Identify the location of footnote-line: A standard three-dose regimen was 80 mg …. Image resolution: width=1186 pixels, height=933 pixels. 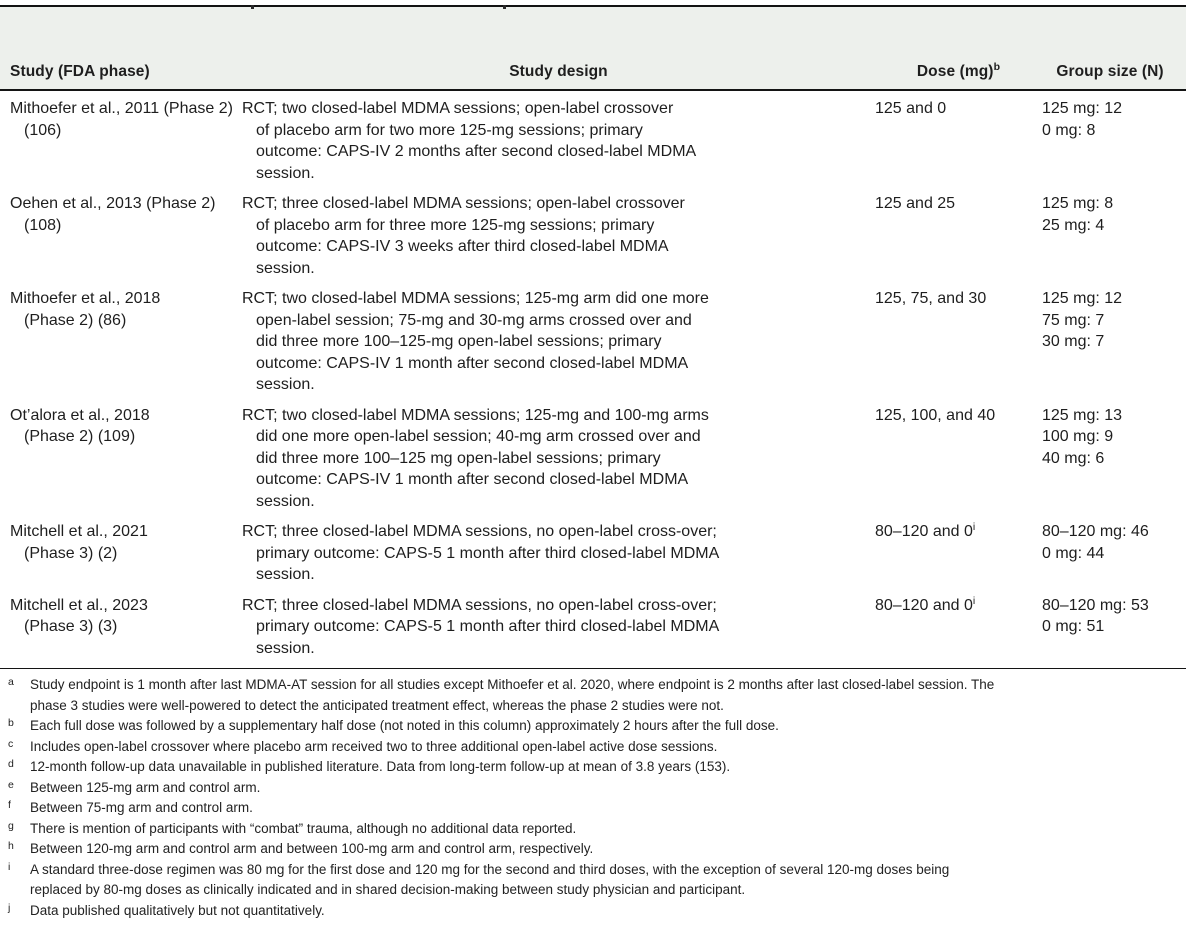
(490, 869).